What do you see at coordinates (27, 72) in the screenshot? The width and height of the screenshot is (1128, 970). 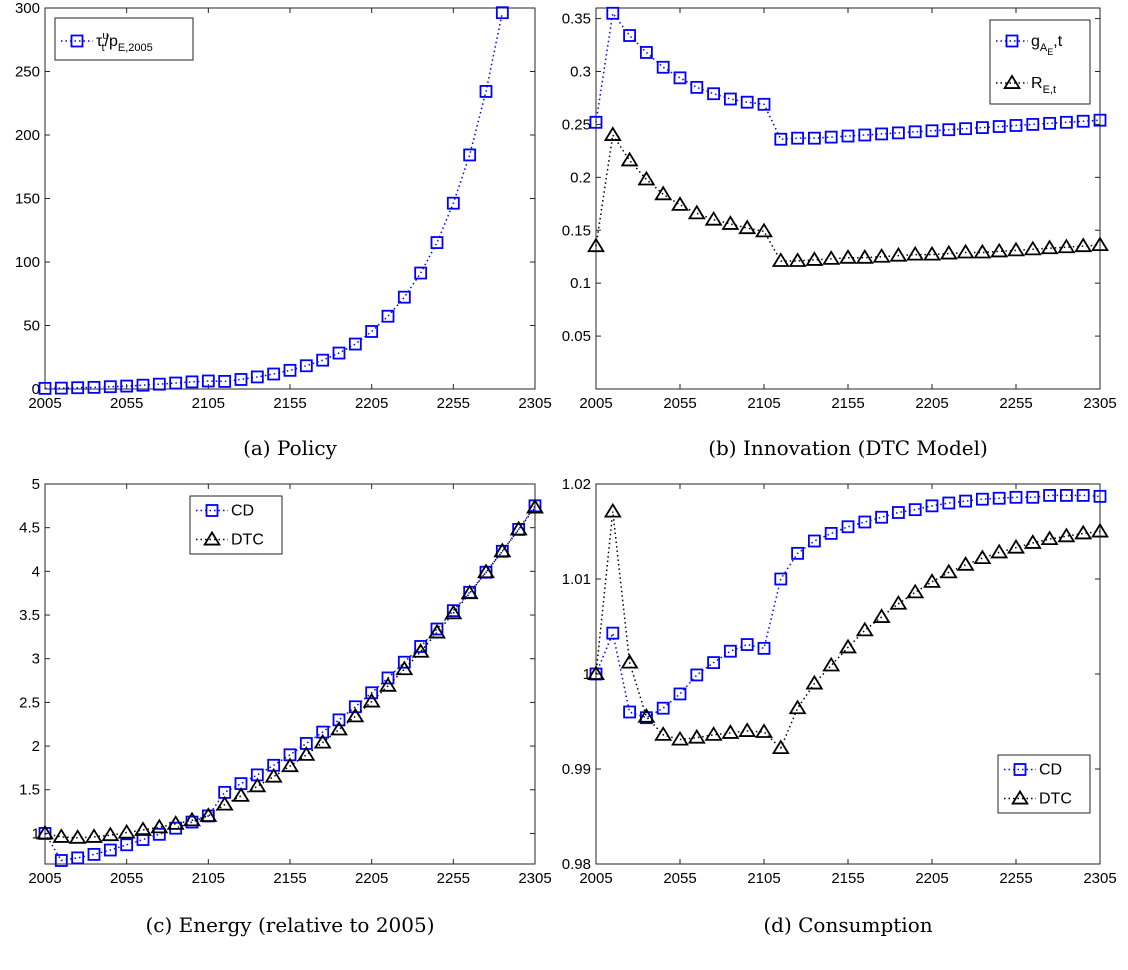 I see `y-tick-label: 250` at bounding box center [27, 72].